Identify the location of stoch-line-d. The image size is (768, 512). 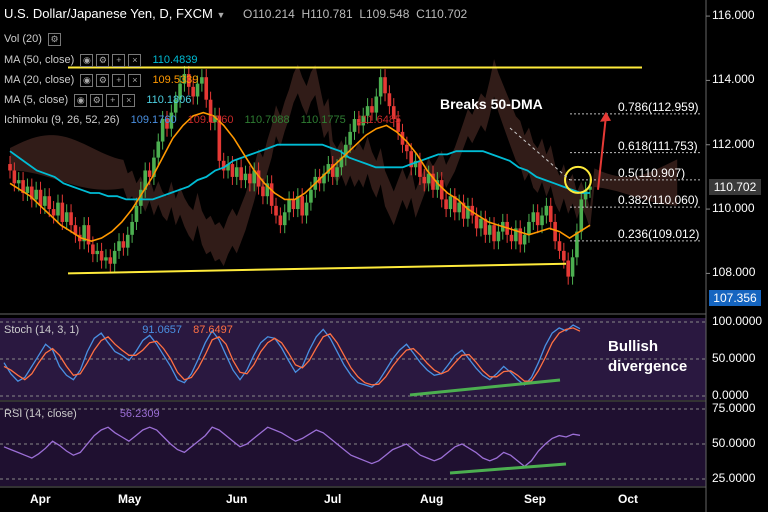
(292, 356).